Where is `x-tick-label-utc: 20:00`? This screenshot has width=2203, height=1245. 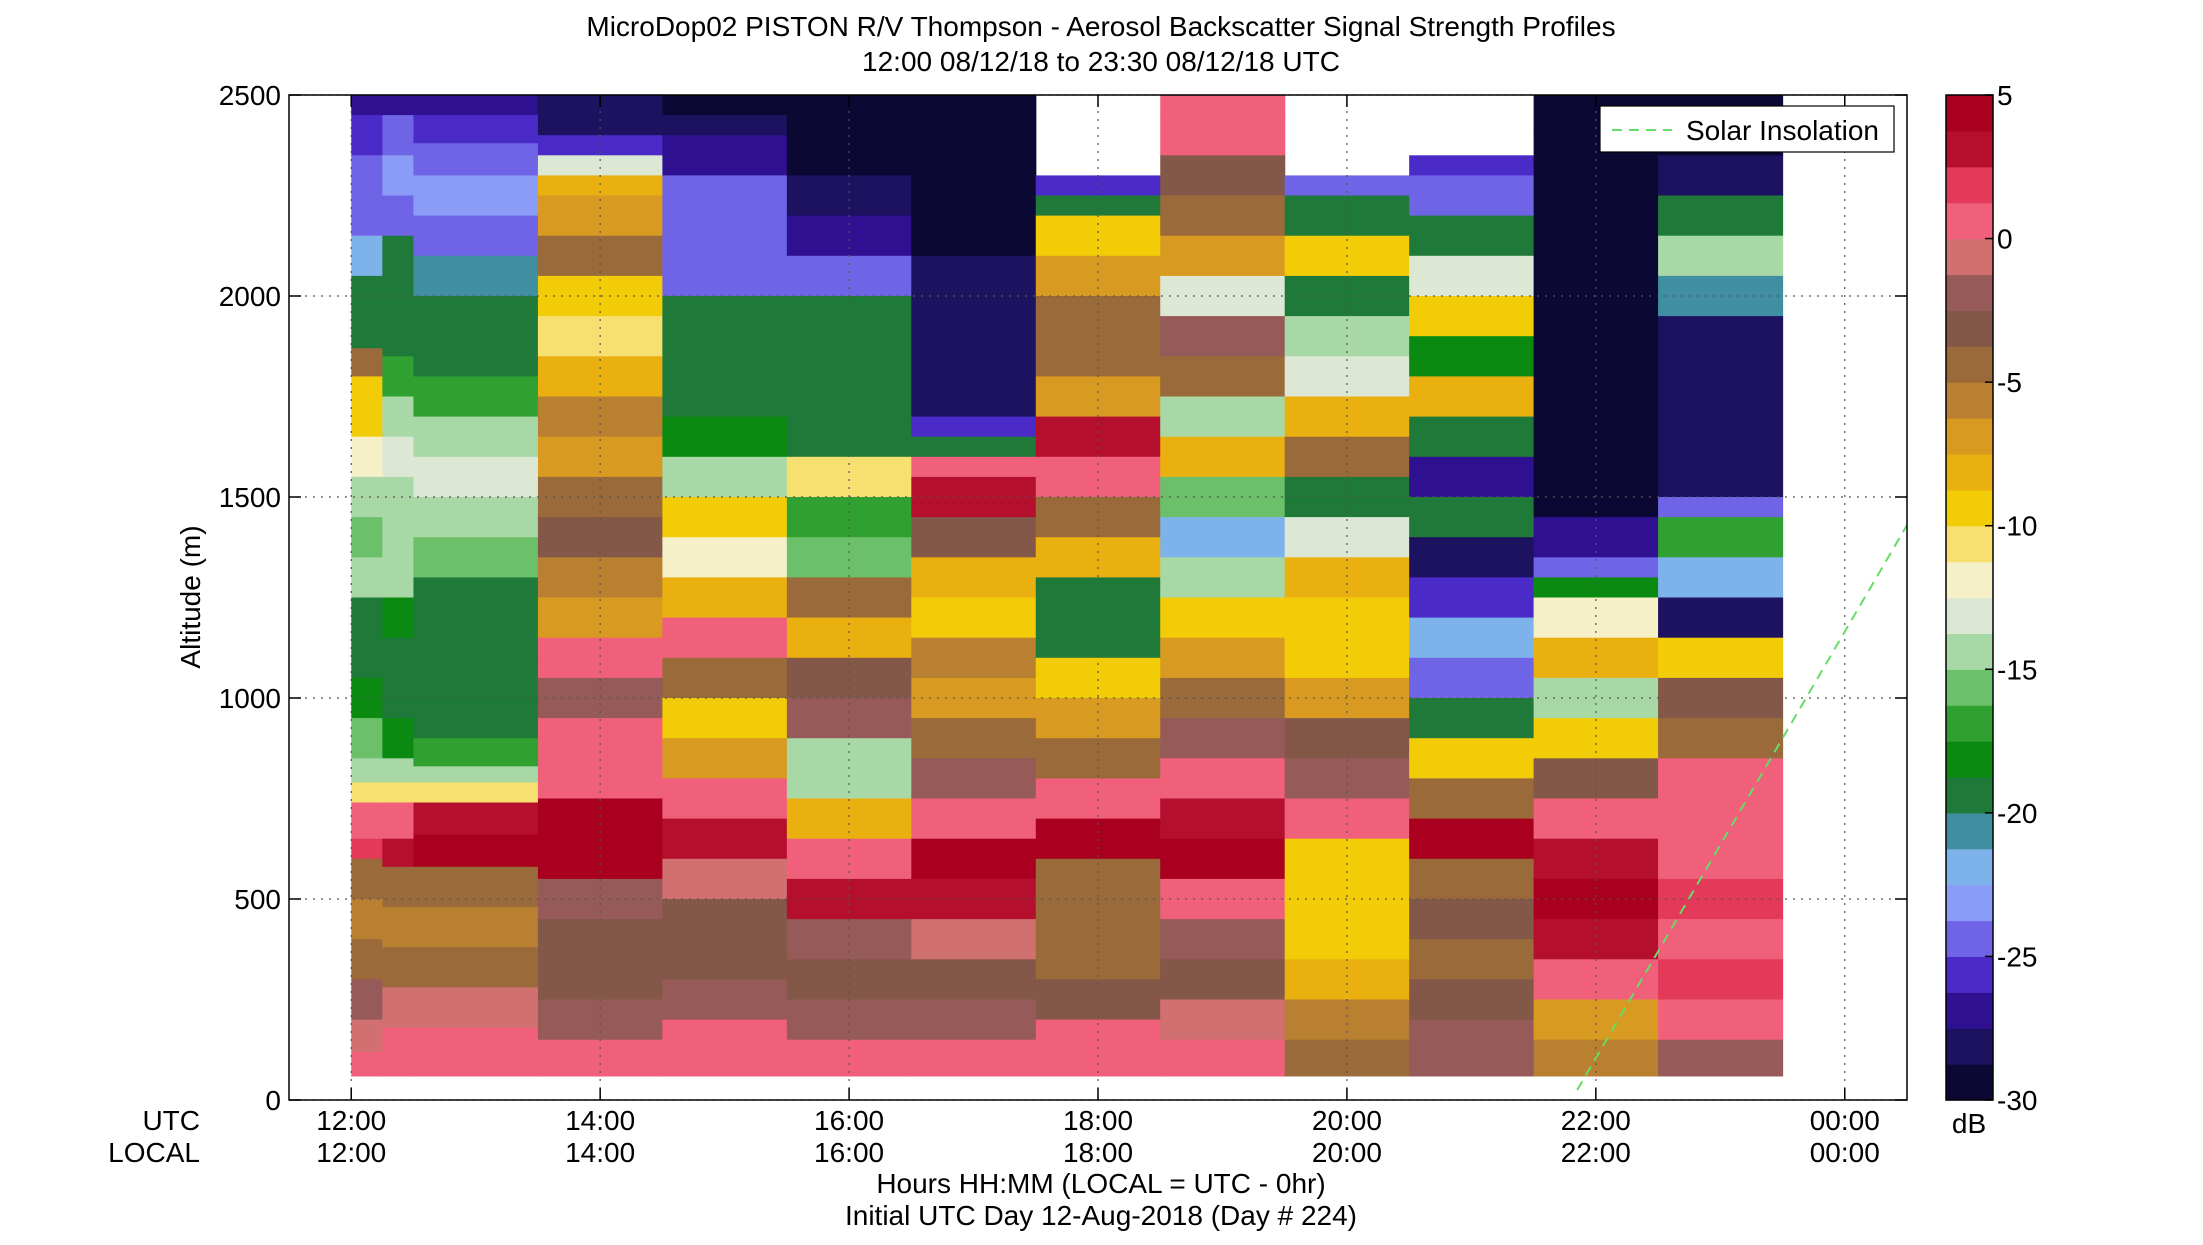
x-tick-label-utc: 20:00 is located at coordinates (1347, 1120).